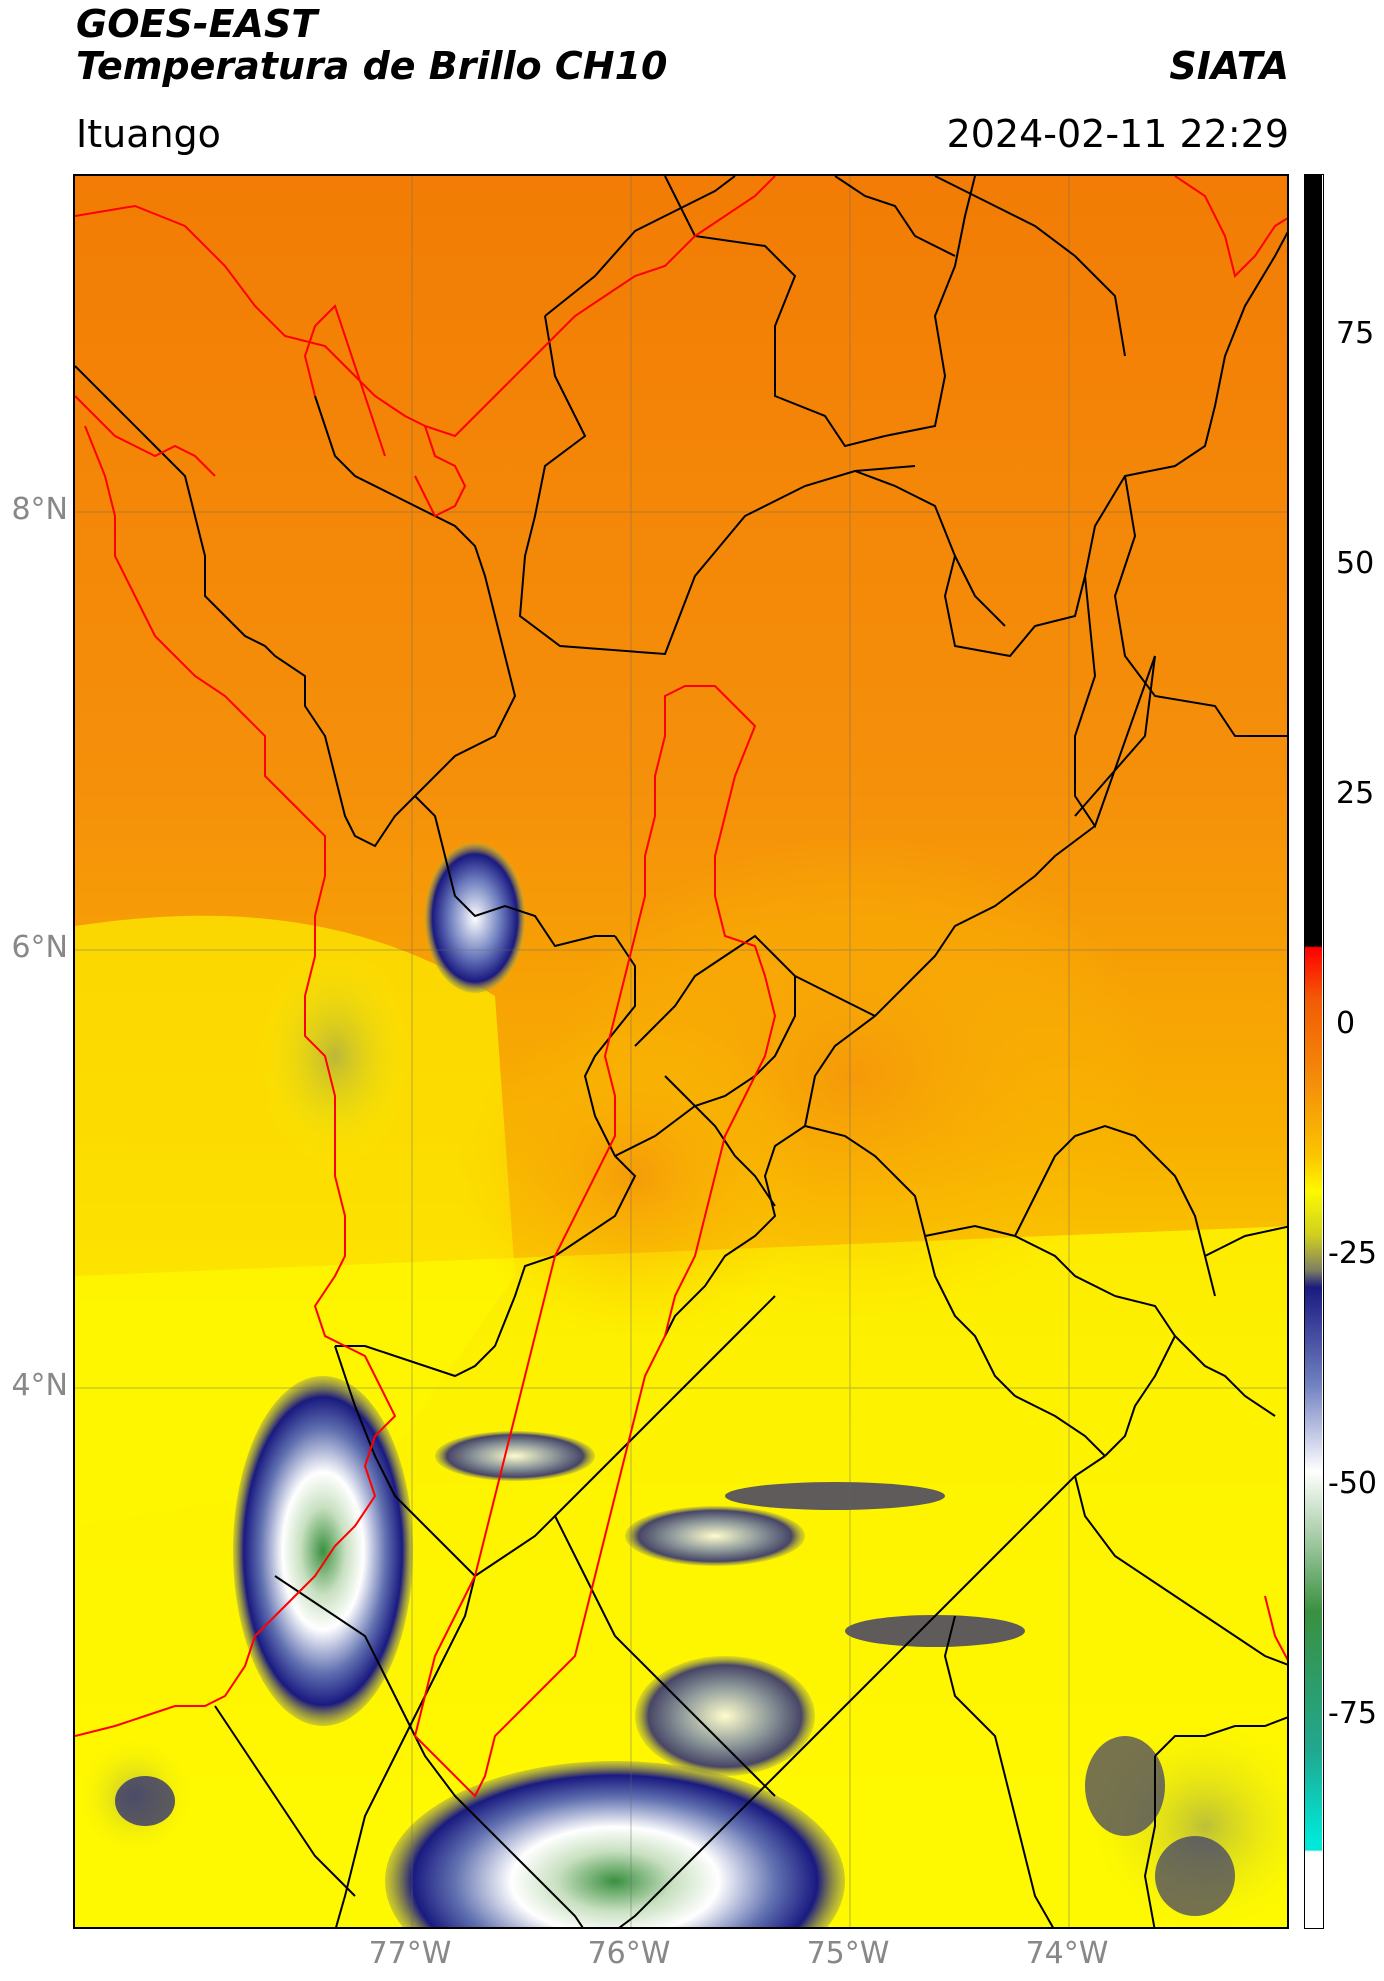  Describe the element at coordinates (1355, 793) in the screenshot. I see `colorbar-tick-25: 25` at that location.